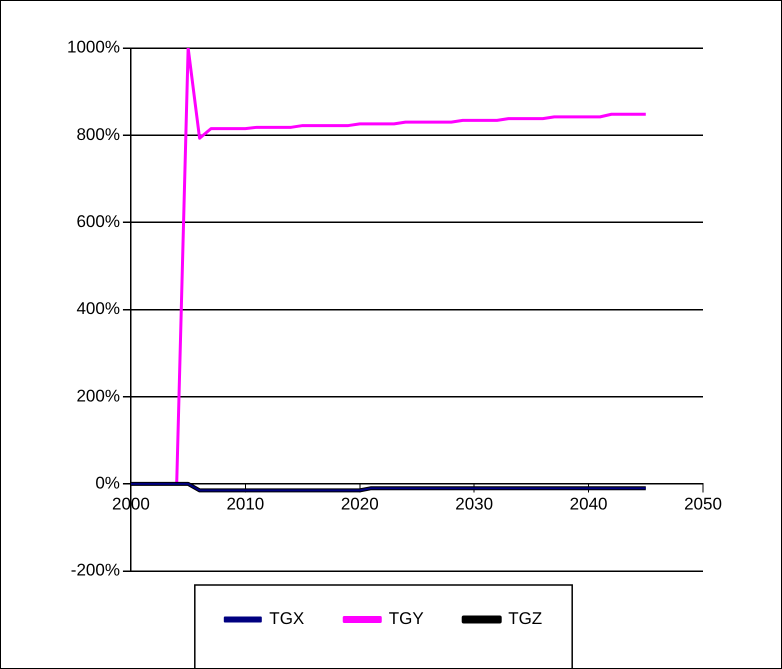  I want to click on legend-label: TGY, so click(406, 618).